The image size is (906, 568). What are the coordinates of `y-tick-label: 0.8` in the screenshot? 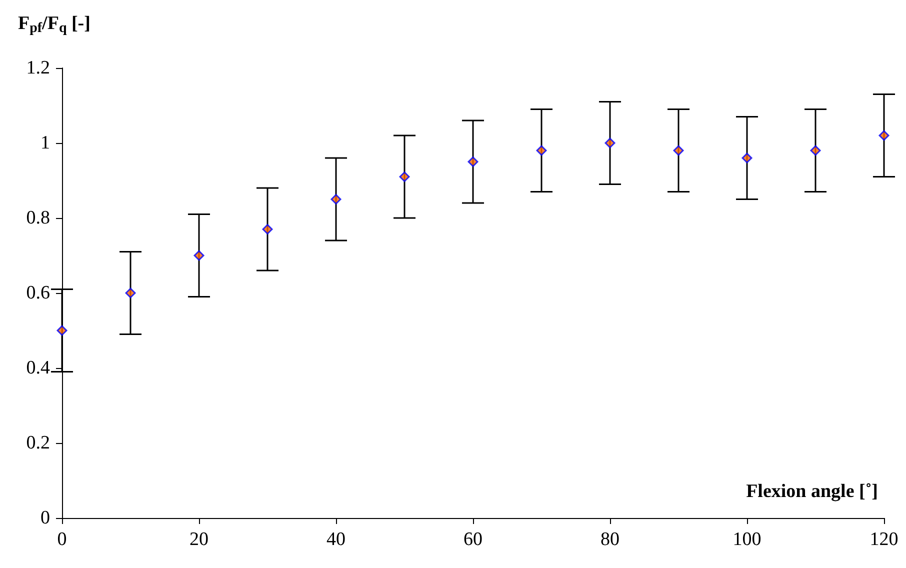 It's located at (38, 218).